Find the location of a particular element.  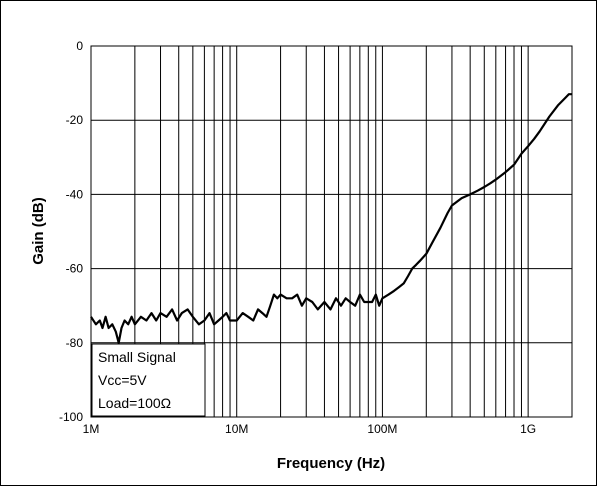

x-tick-label: 10M is located at coordinates (236, 429).